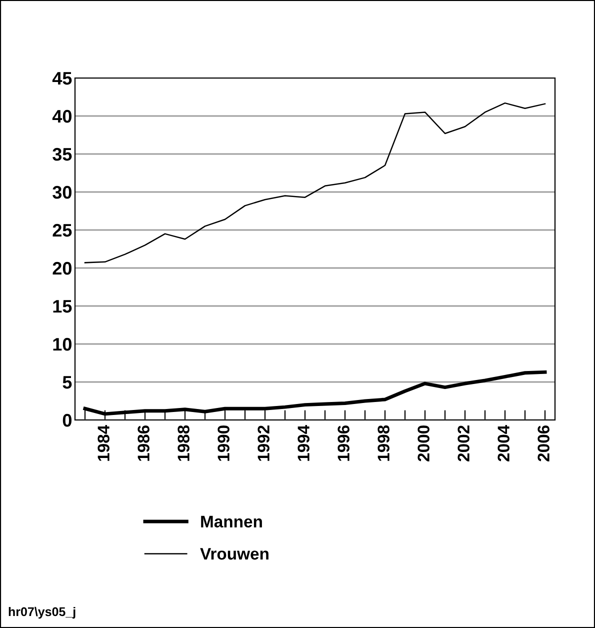  Describe the element at coordinates (67, 420) in the screenshot. I see `y-tick-label: 0` at that location.